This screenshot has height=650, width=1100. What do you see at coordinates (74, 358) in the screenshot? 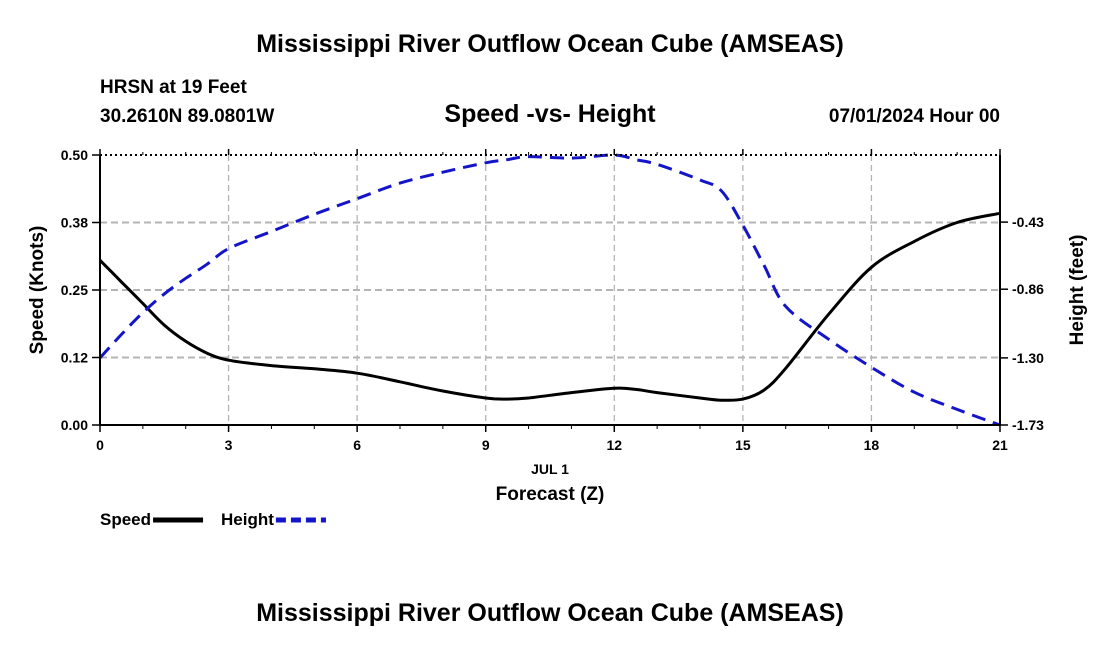
I see `y-left-tick-label: 0.12` at bounding box center [74, 358].